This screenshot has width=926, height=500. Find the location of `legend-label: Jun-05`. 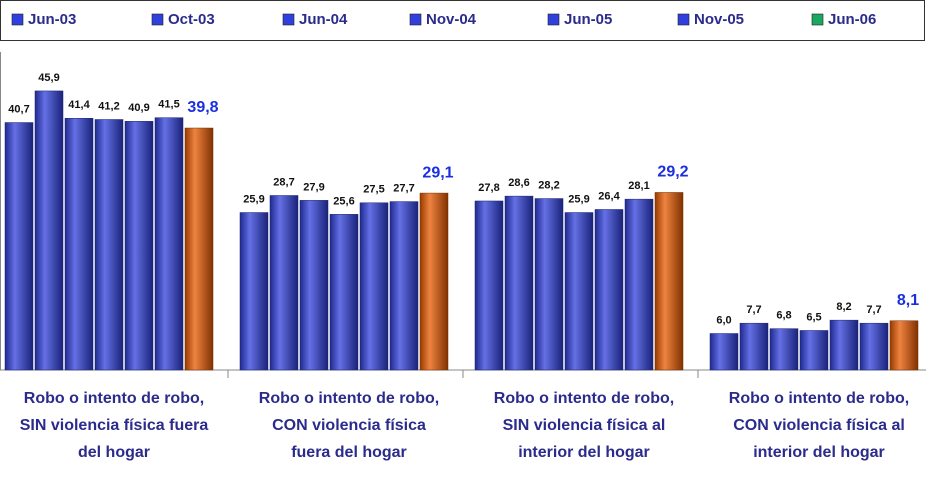

legend-label: Jun-05 is located at coordinates (588, 19).